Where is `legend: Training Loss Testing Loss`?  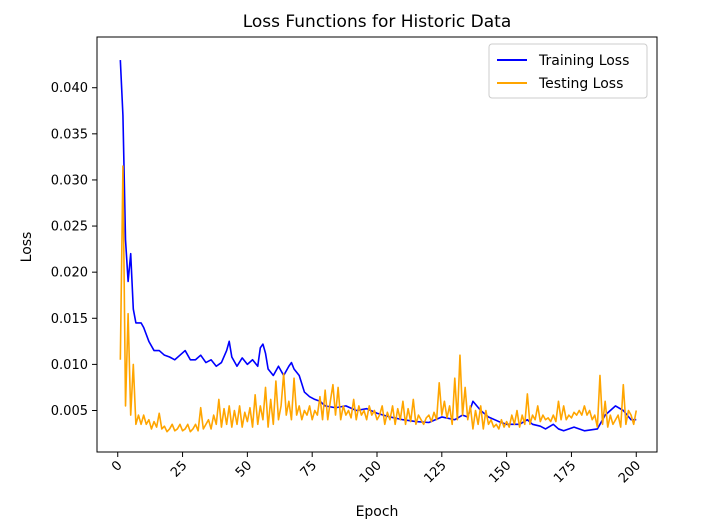 legend: Training Loss Testing Loss is located at coordinates (568, 71).